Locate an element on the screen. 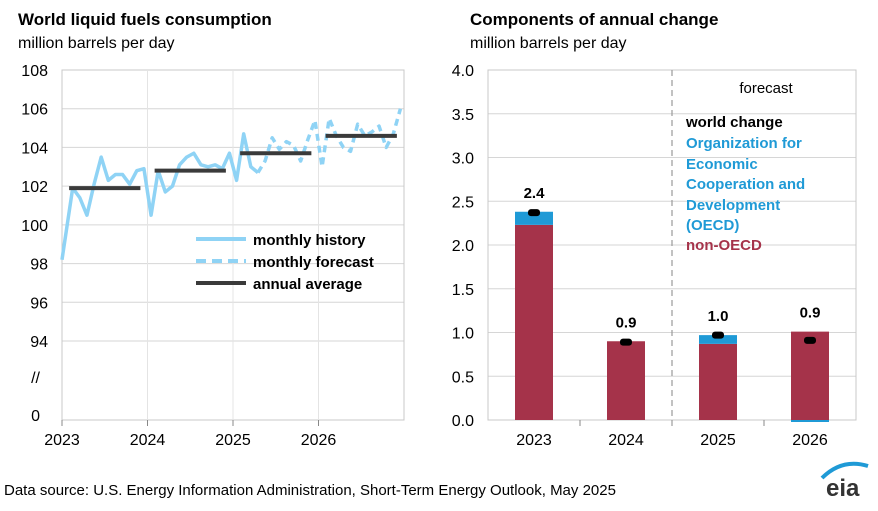 This screenshot has height=511, width=878. left-x-tick-label: 2024 is located at coordinates (148, 440).